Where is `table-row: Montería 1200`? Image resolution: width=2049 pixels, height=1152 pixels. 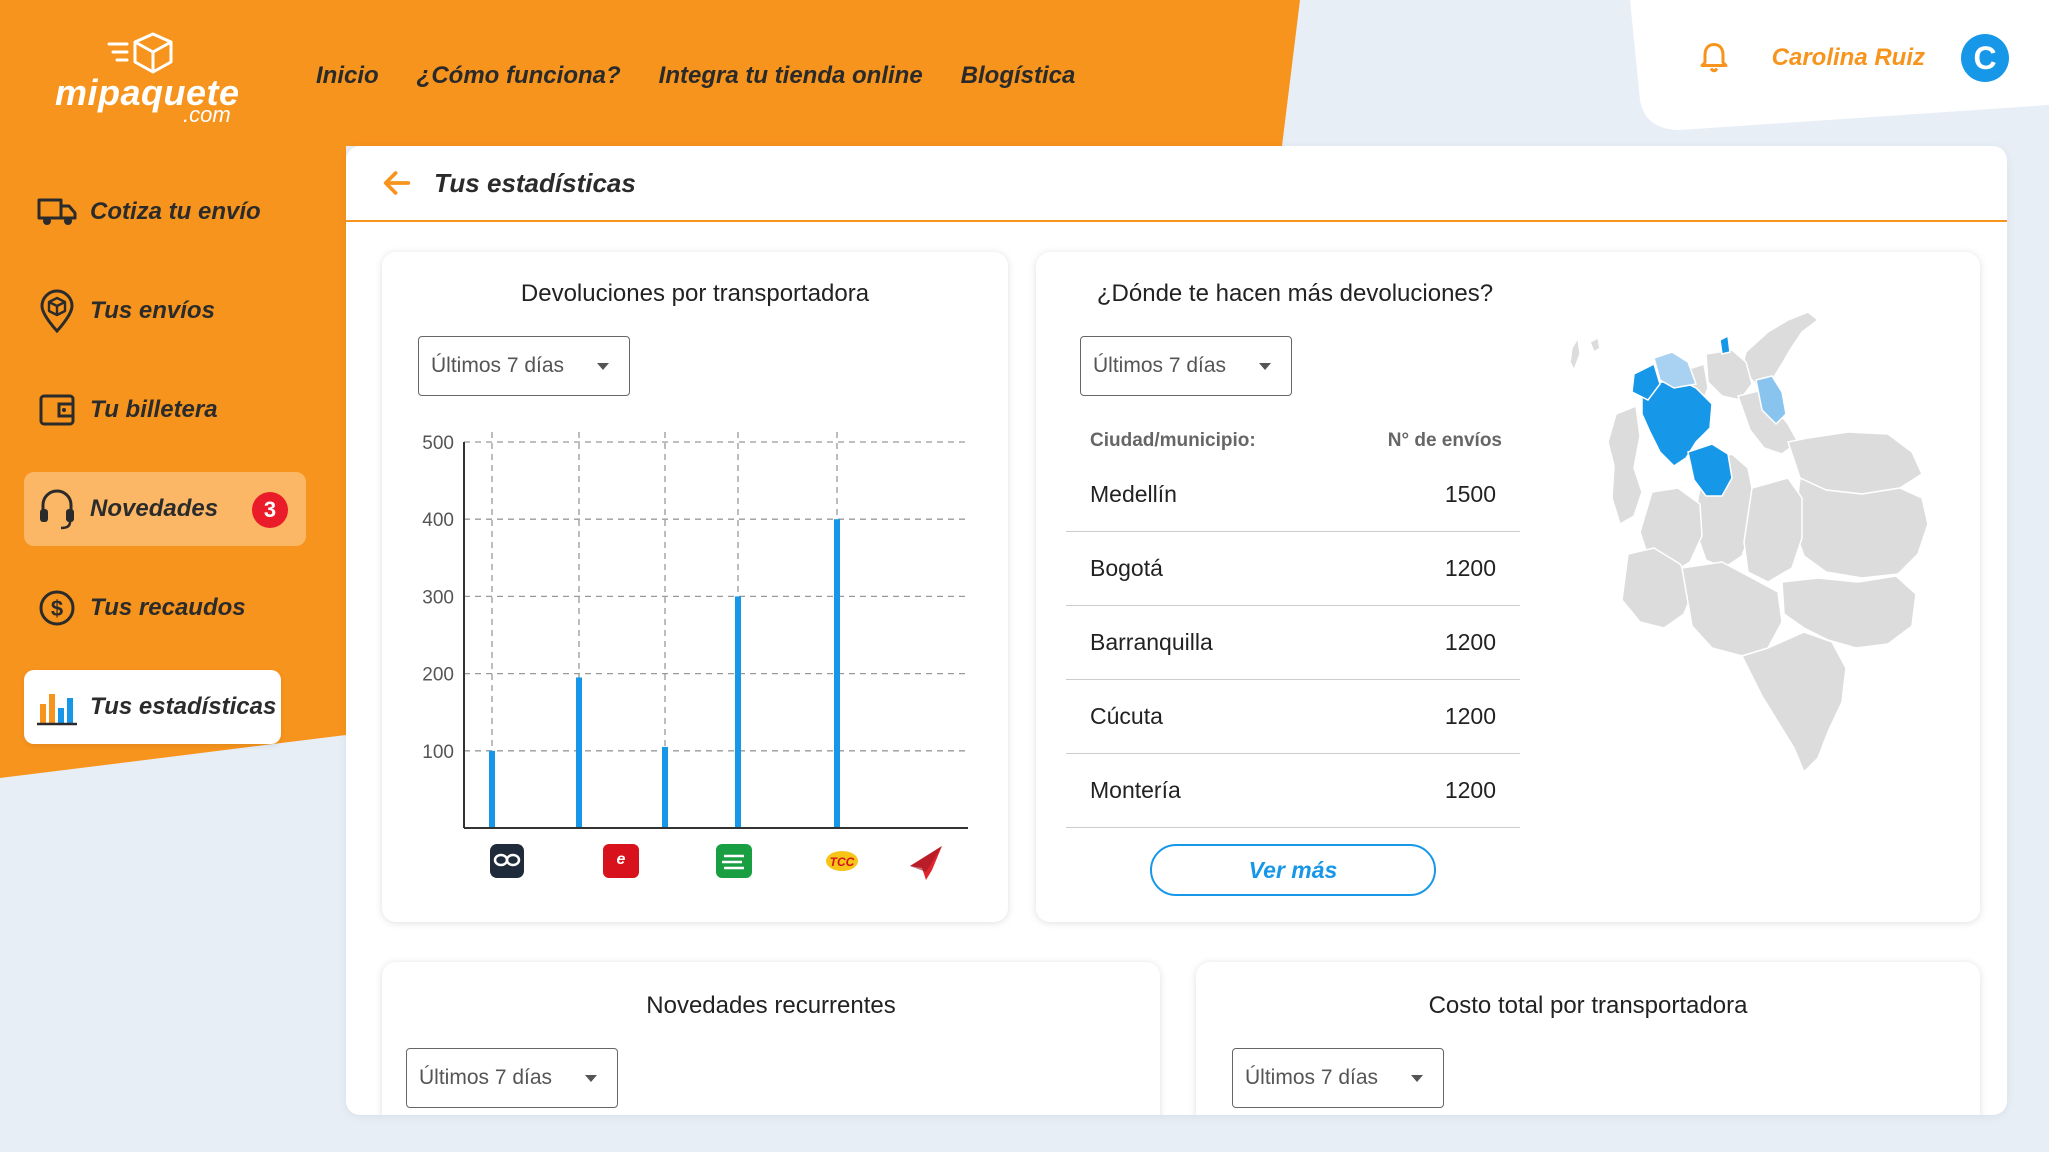
table-row: Montería 1200 is located at coordinates (1293, 791).